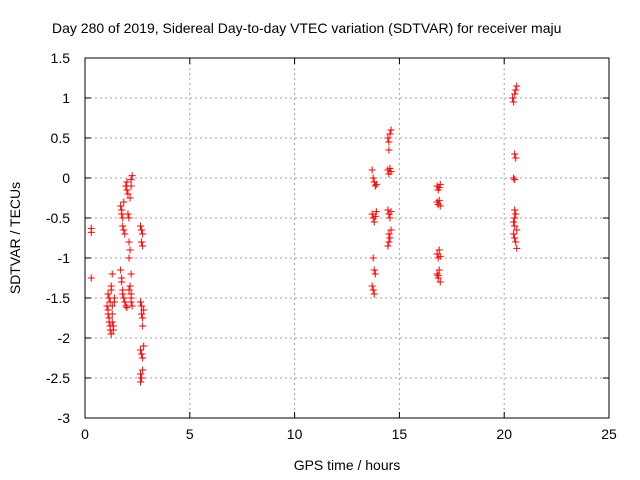 This screenshot has width=640, height=480. Describe the element at coordinates (400, 434) in the screenshot. I see `x-tick-label: 15` at that location.